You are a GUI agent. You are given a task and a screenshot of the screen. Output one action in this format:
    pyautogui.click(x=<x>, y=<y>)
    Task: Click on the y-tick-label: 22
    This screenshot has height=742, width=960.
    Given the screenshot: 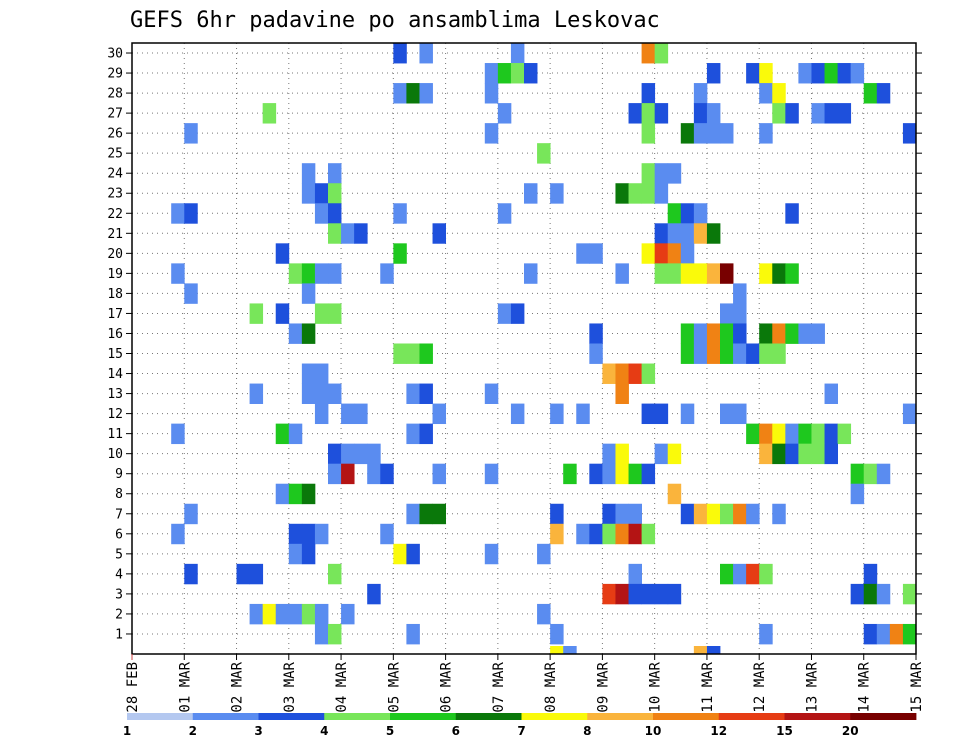 What is the action you would take?
    pyautogui.click(x=115, y=214)
    